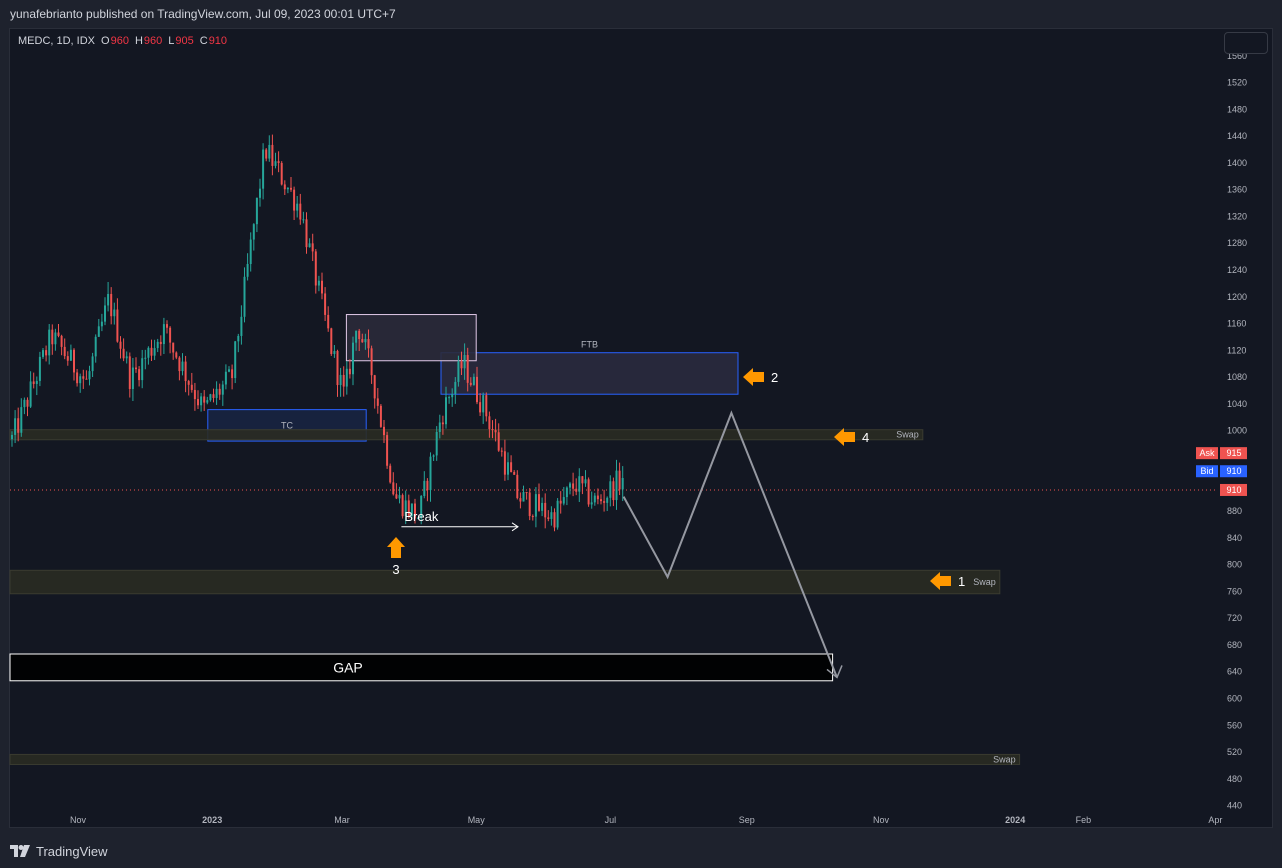 Image resolution: width=1282 pixels, height=868 pixels. I want to click on y-tick-label: 1560, so click(1237, 56).